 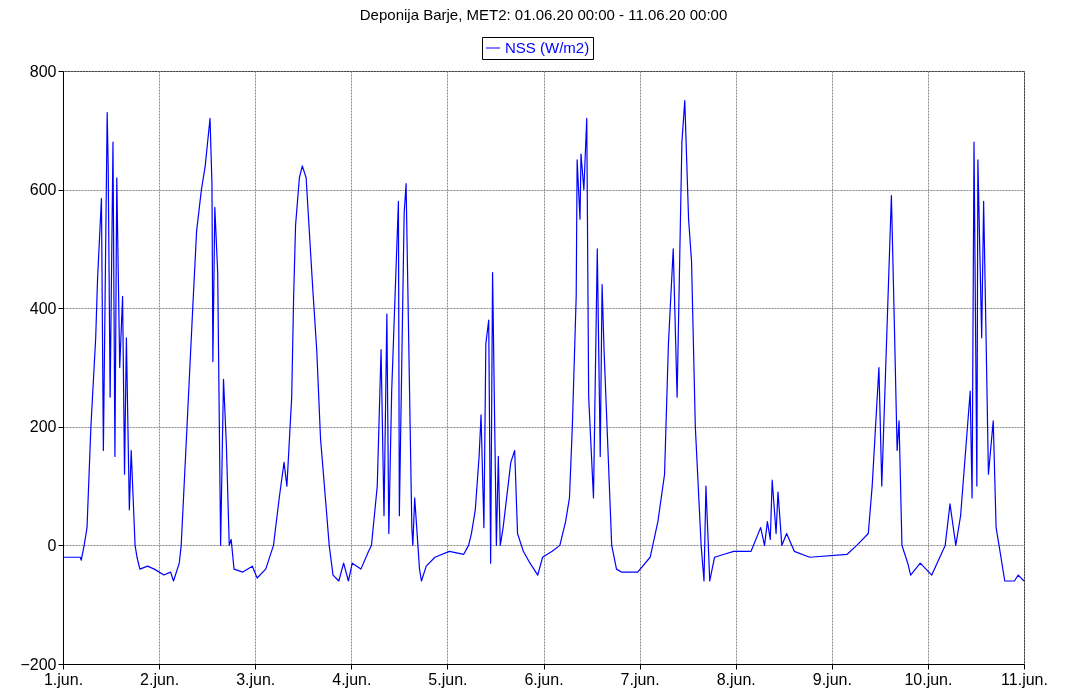 What do you see at coordinates (640, 679) in the screenshot?
I see `x-tick-label: 7.jun.` at bounding box center [640, 679].